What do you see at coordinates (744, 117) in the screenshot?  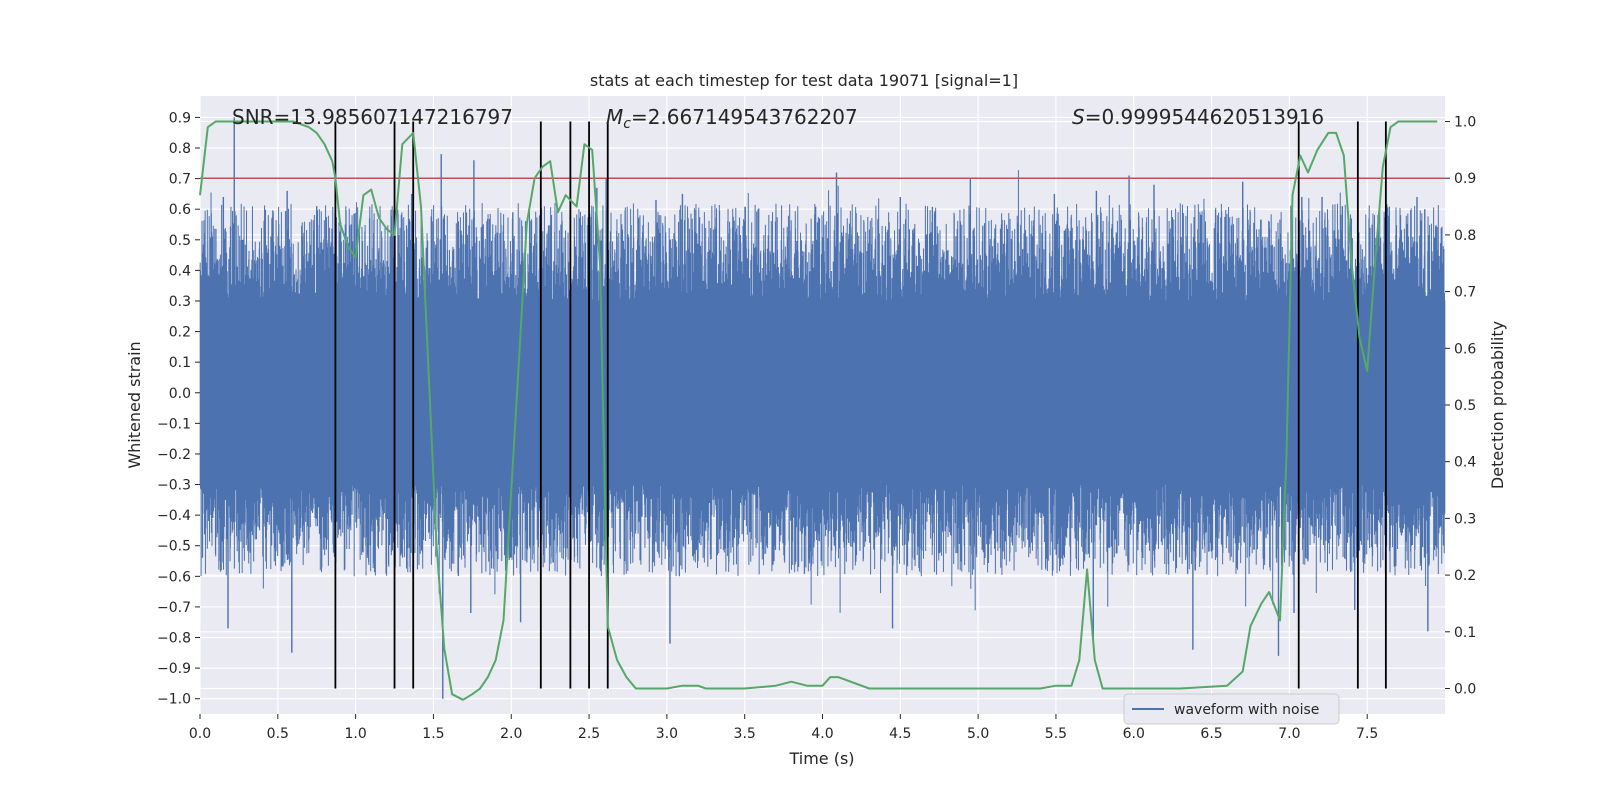 I see `chirp-mass-value: =2.667149543762207` at bounding box center [744, 117].